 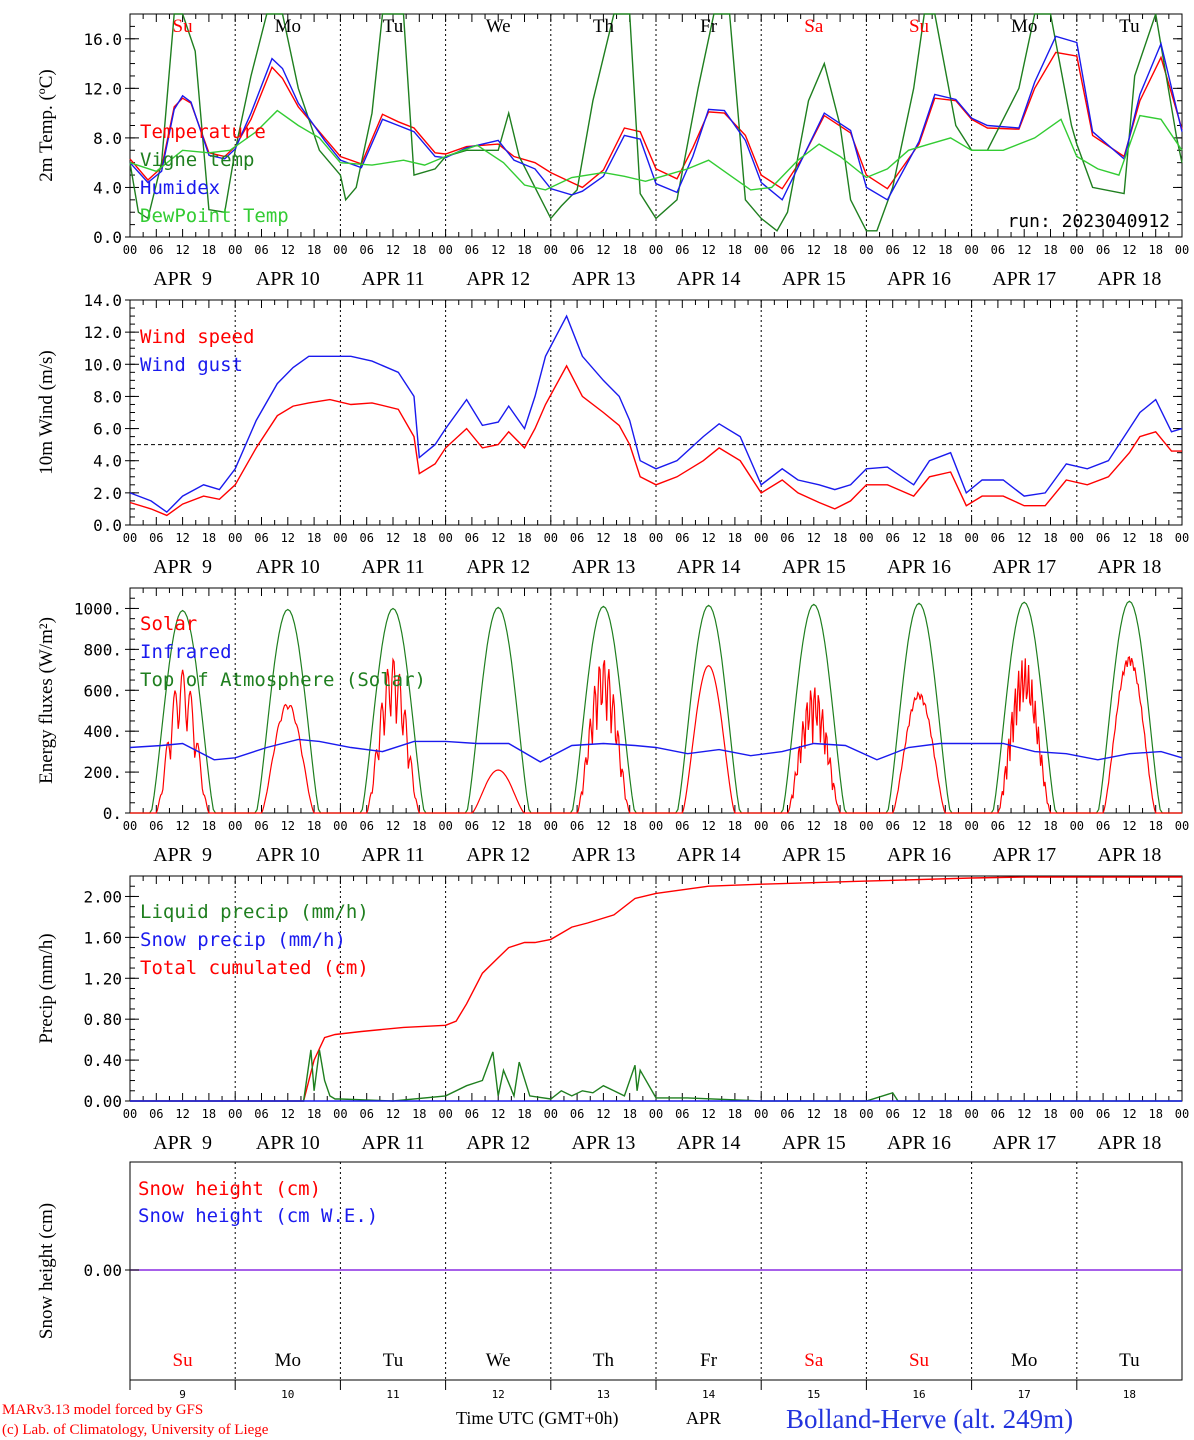 What do you see at coordinates (1024, 1143) in the screenshot?
I see `precip-date-label: APR 17` at bounding box center [1024, 1143].